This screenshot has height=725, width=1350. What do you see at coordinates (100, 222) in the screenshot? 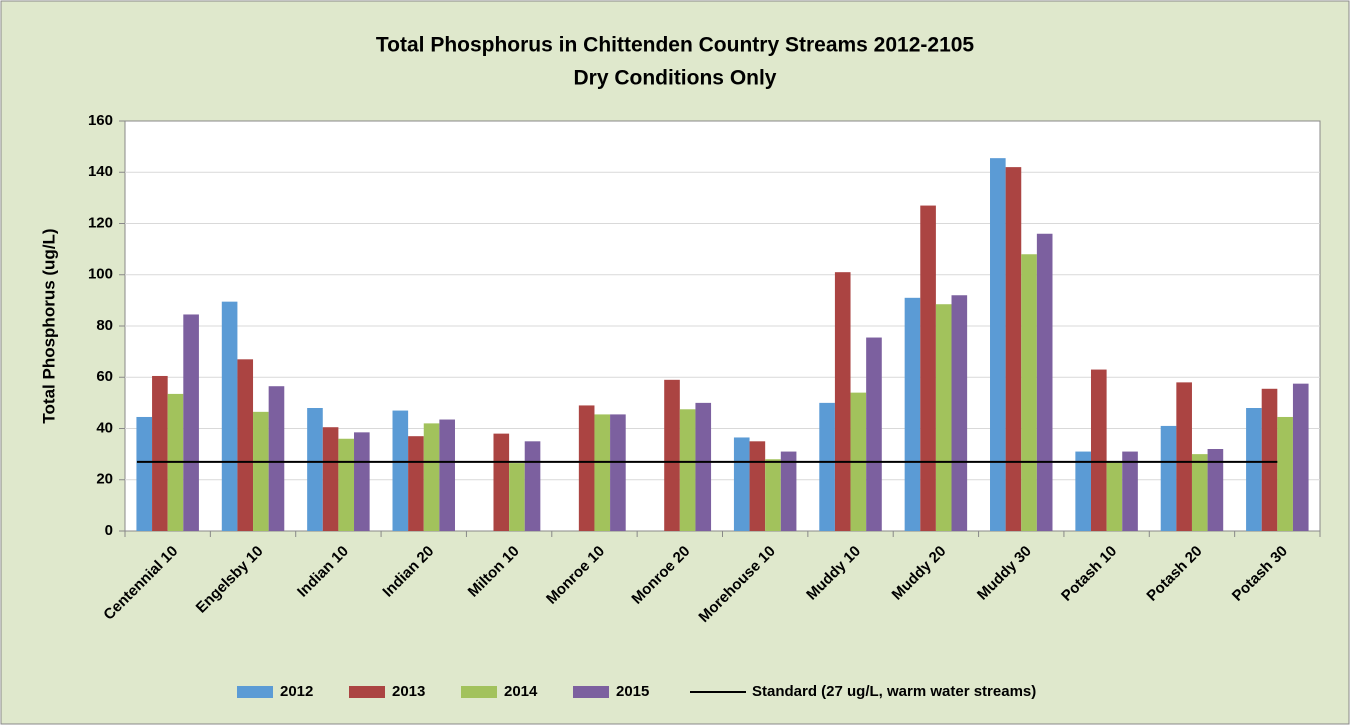
I see `y-tick-label: 120` at bounding box center [100, 222].